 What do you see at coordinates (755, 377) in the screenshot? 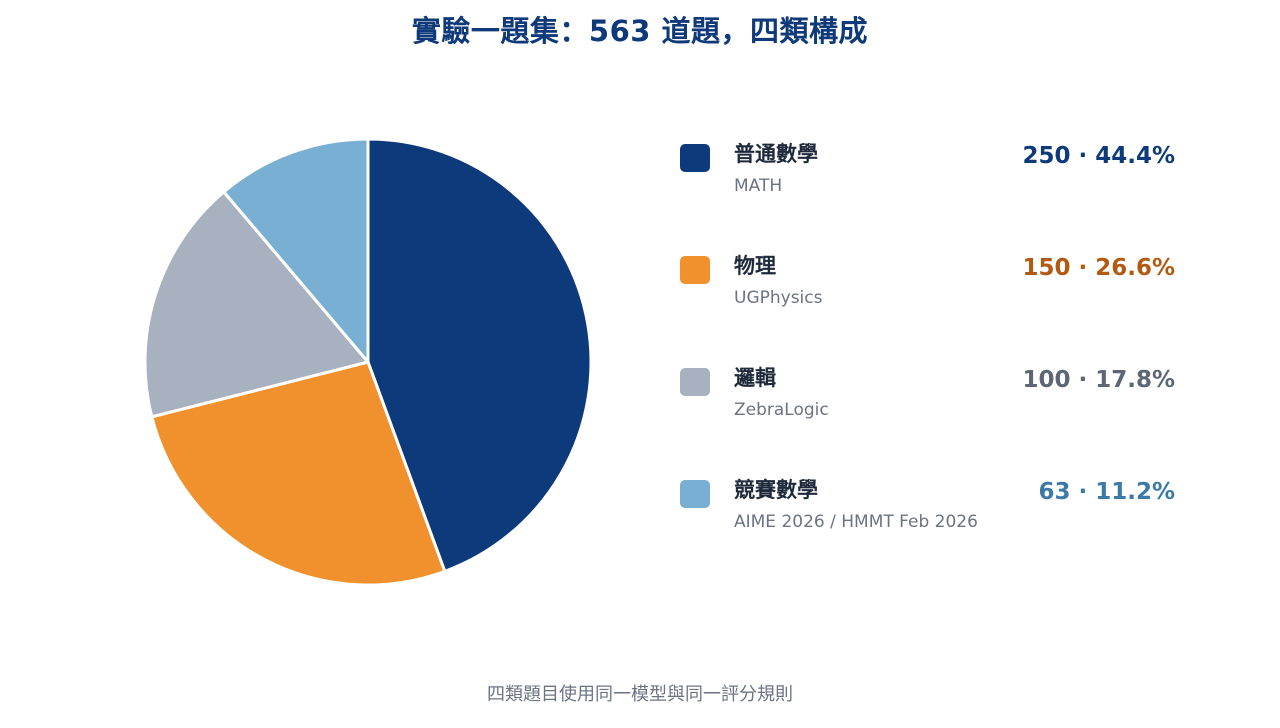
I see `legend-label: 邏輯` at bounding box center [755, 377].